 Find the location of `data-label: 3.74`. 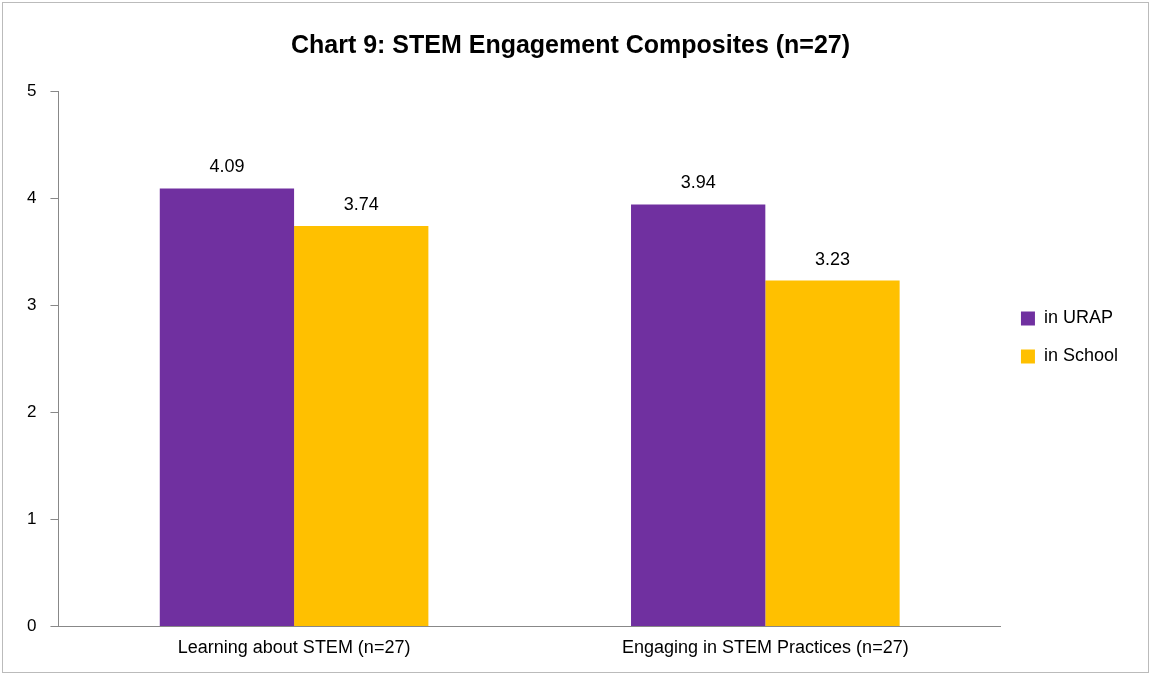

data-label: 3.74 is located at coordinates (361, 203).